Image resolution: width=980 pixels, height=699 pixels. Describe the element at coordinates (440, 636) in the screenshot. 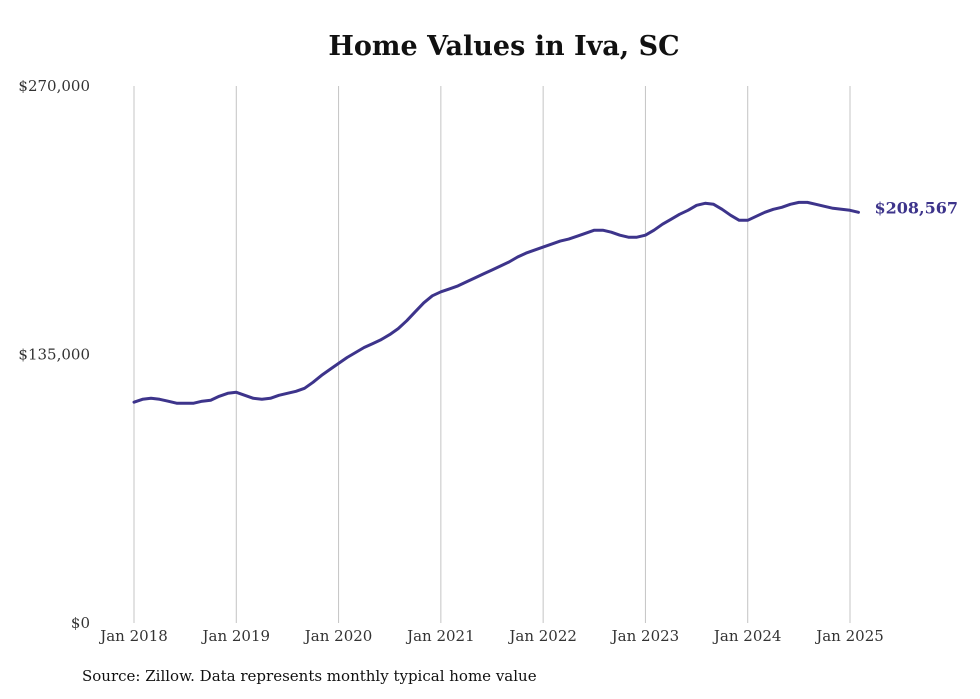

I see `x-tick-label: Jan 2021` at that location.